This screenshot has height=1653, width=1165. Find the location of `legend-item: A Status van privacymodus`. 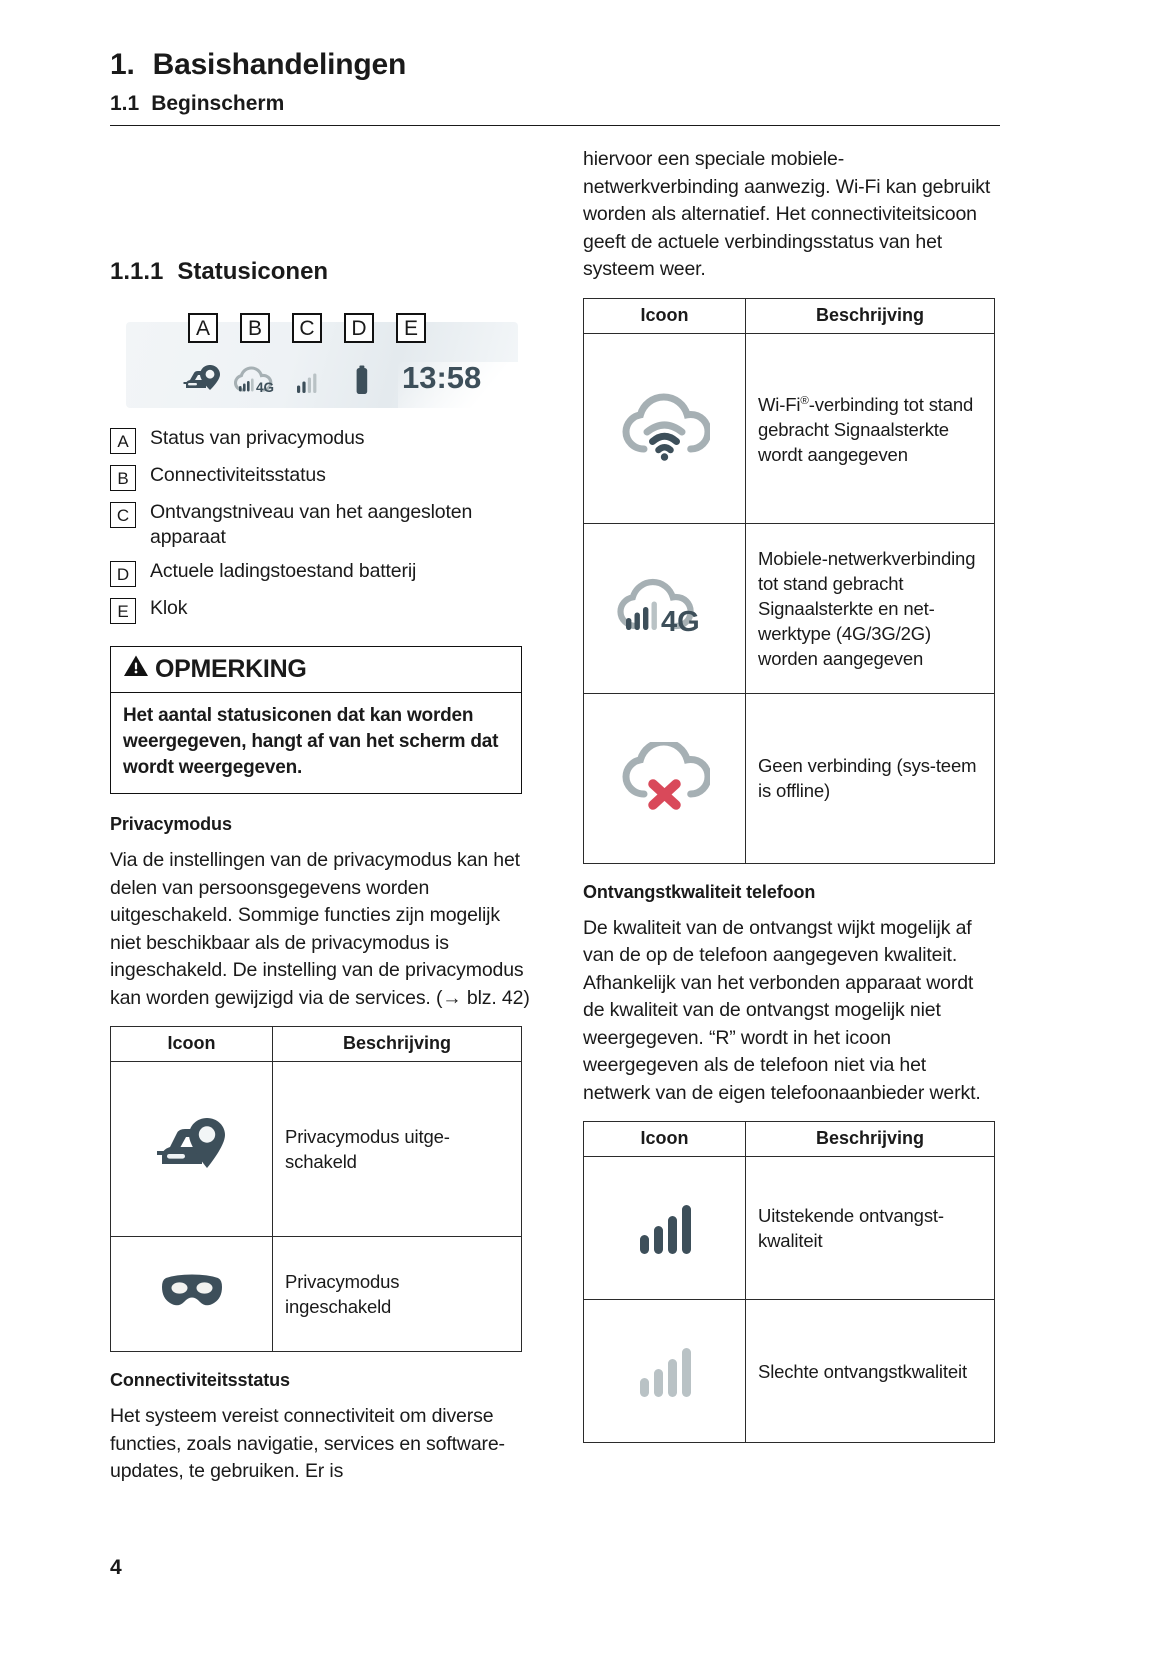

legend-item: A Status van privacymodus is located at coordinates (320, 440).